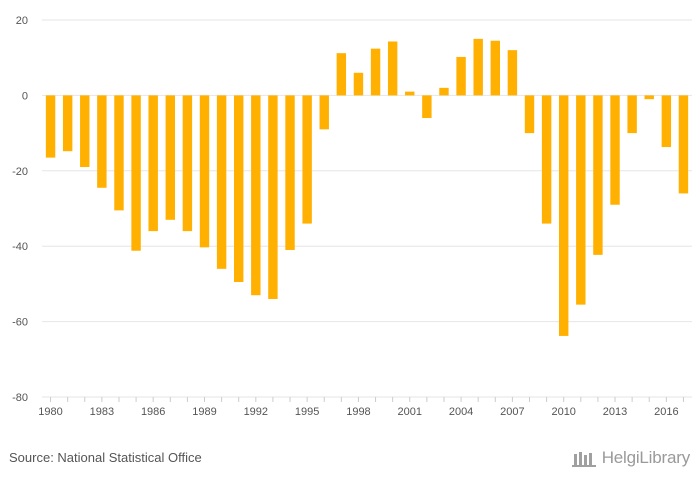 The image size is (700, 483). What do you see at coordinates (666, 412) in the screenshot?
I see `x-tick-label: 2016` at bounding box center [666, 412].